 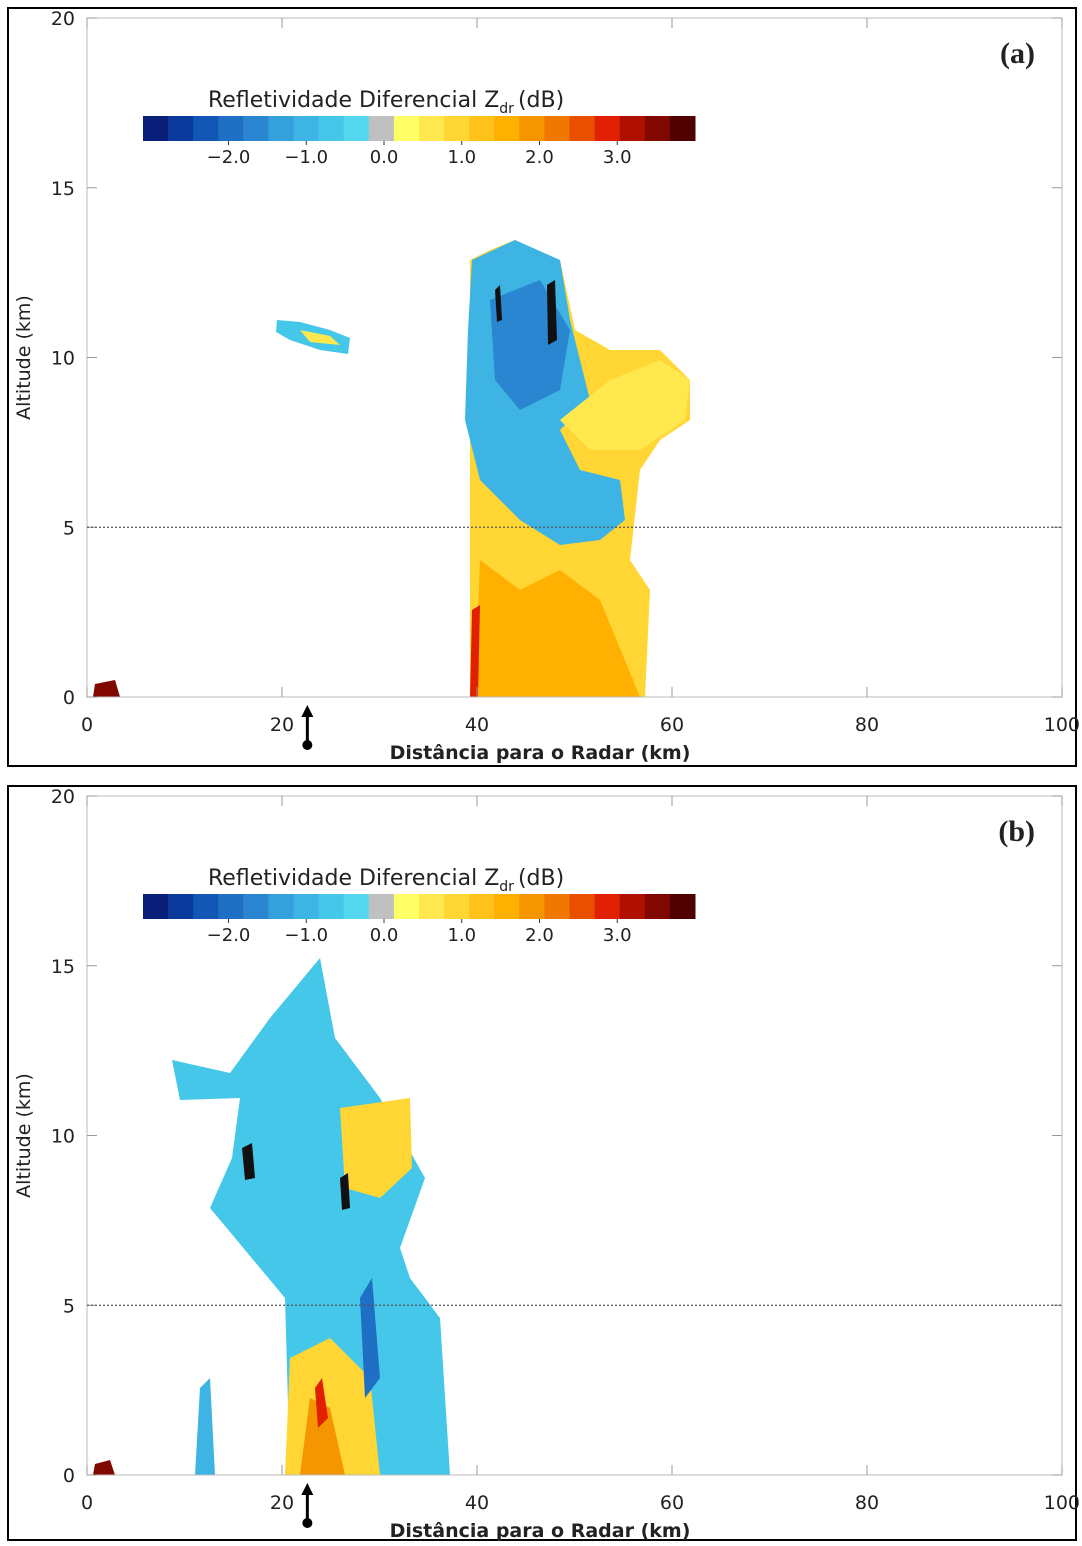 I want to click on colorbar-tick-label: 3.0, so click(x=617, y=935).